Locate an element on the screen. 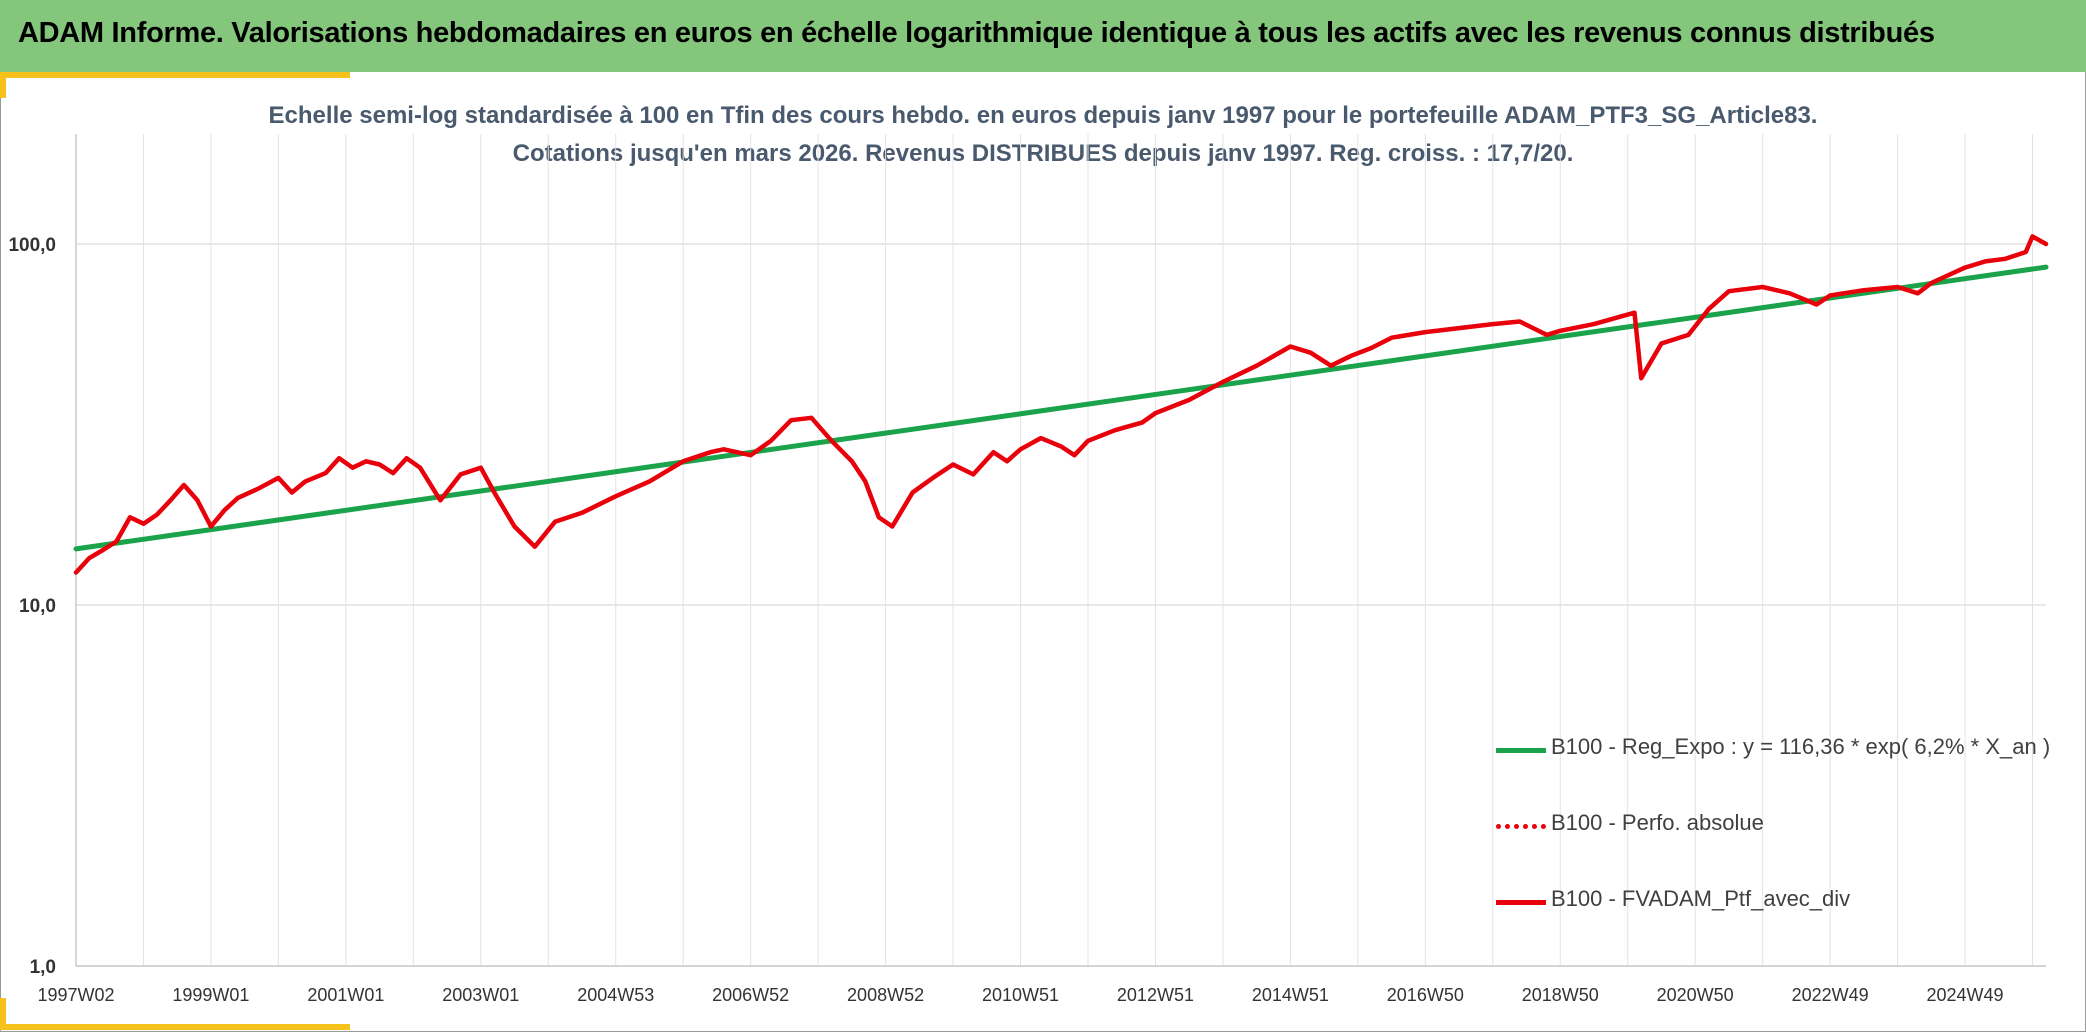 The image size is (2086, 1032). accent-bar-bottom-left is located at coordinates (3, 1014).